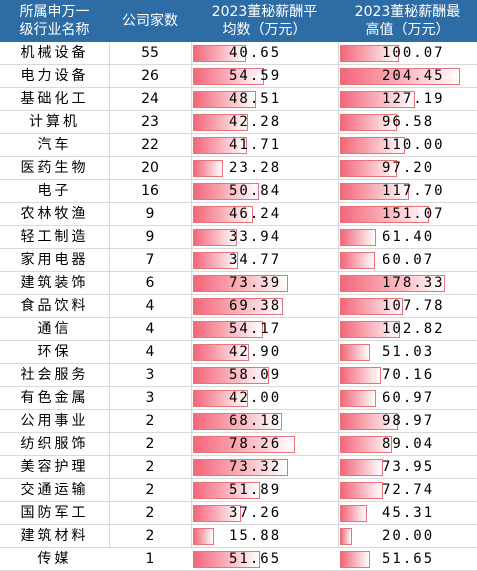  Describe the element at coordinates (54, 467) in the screenshot. I see `industry-cell: 美容护理` at that location.